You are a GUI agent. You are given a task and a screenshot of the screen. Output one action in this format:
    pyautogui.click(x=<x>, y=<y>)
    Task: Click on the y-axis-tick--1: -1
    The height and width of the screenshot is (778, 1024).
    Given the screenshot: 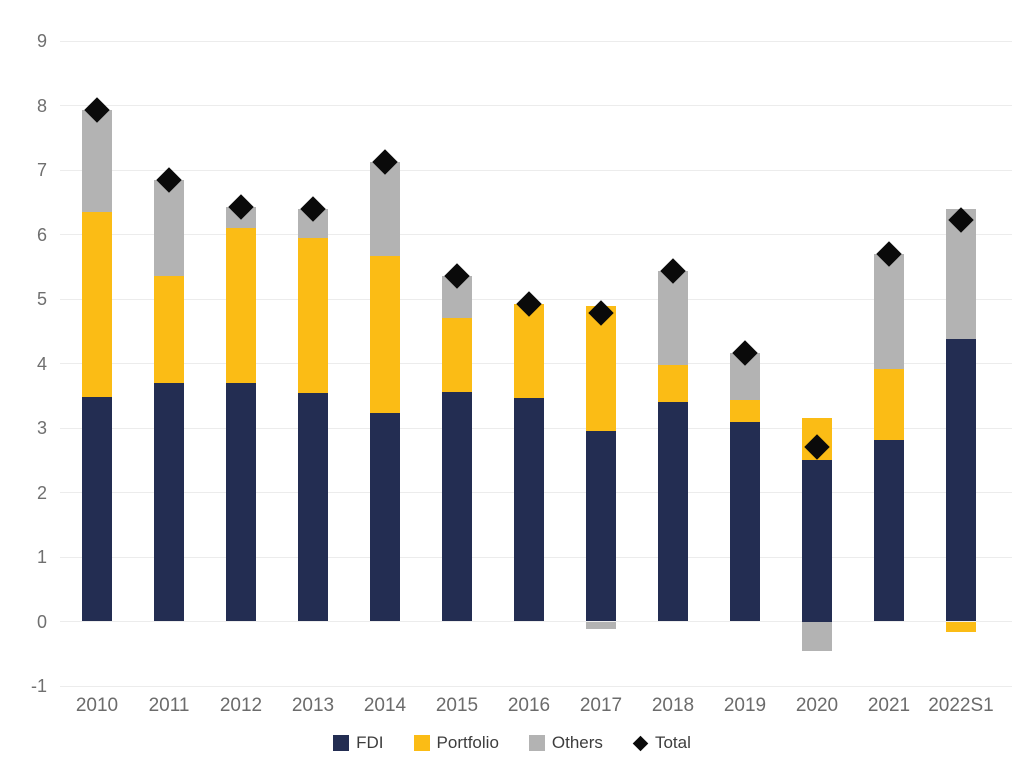 What is the action you would take?
    pyautogui.click(x=38, y=686)
    